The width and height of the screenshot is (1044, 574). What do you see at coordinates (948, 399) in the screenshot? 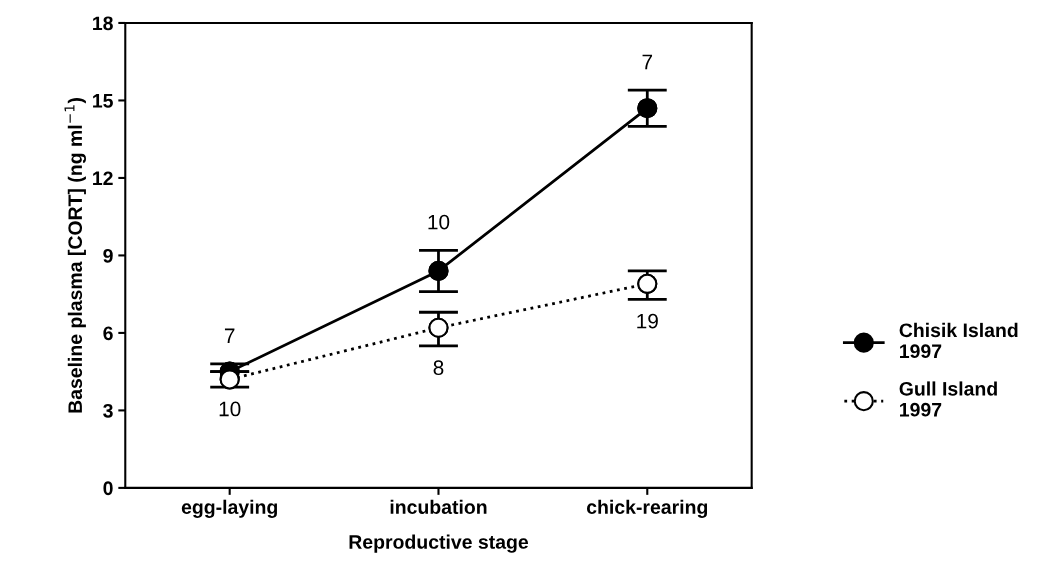
I see `legend-label: Gull Island 1997` at bounding box center [948, 399].